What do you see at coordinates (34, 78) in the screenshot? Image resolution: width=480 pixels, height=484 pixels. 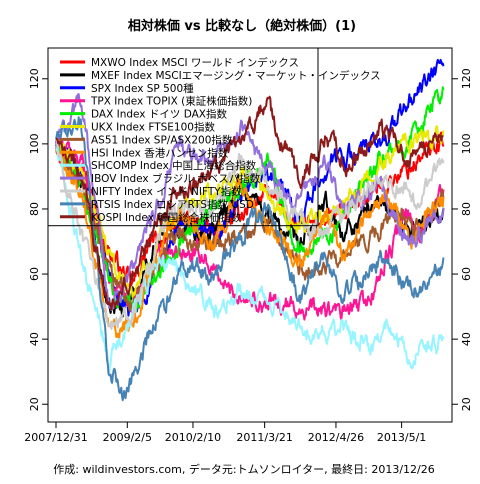 I see `y-tick-label-left: 120` at bounding box center [34, 78].